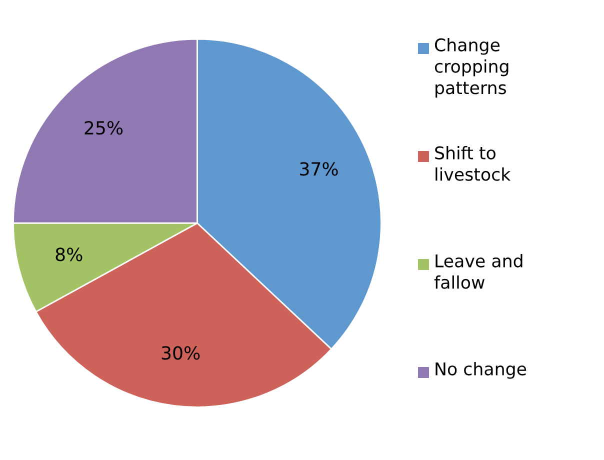 The height and width of the screenshot is (460, 604). What do you see at coordinates (481, 370) in the screenshot?
I see `legend-label: No change` at bounding box center [481, 370].